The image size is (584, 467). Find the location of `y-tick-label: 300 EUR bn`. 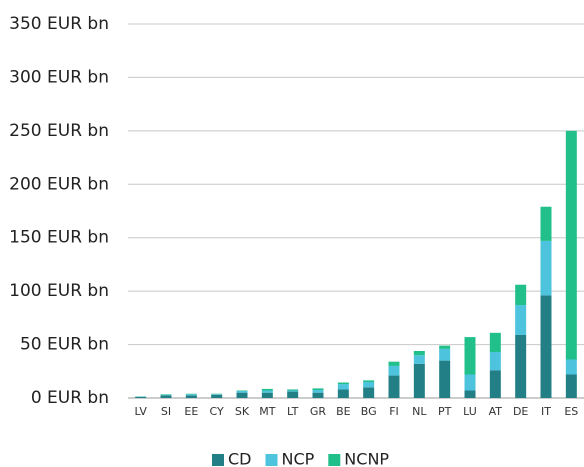

y-tick-label: 300 EUR bn is located at coordinates (59, 77).